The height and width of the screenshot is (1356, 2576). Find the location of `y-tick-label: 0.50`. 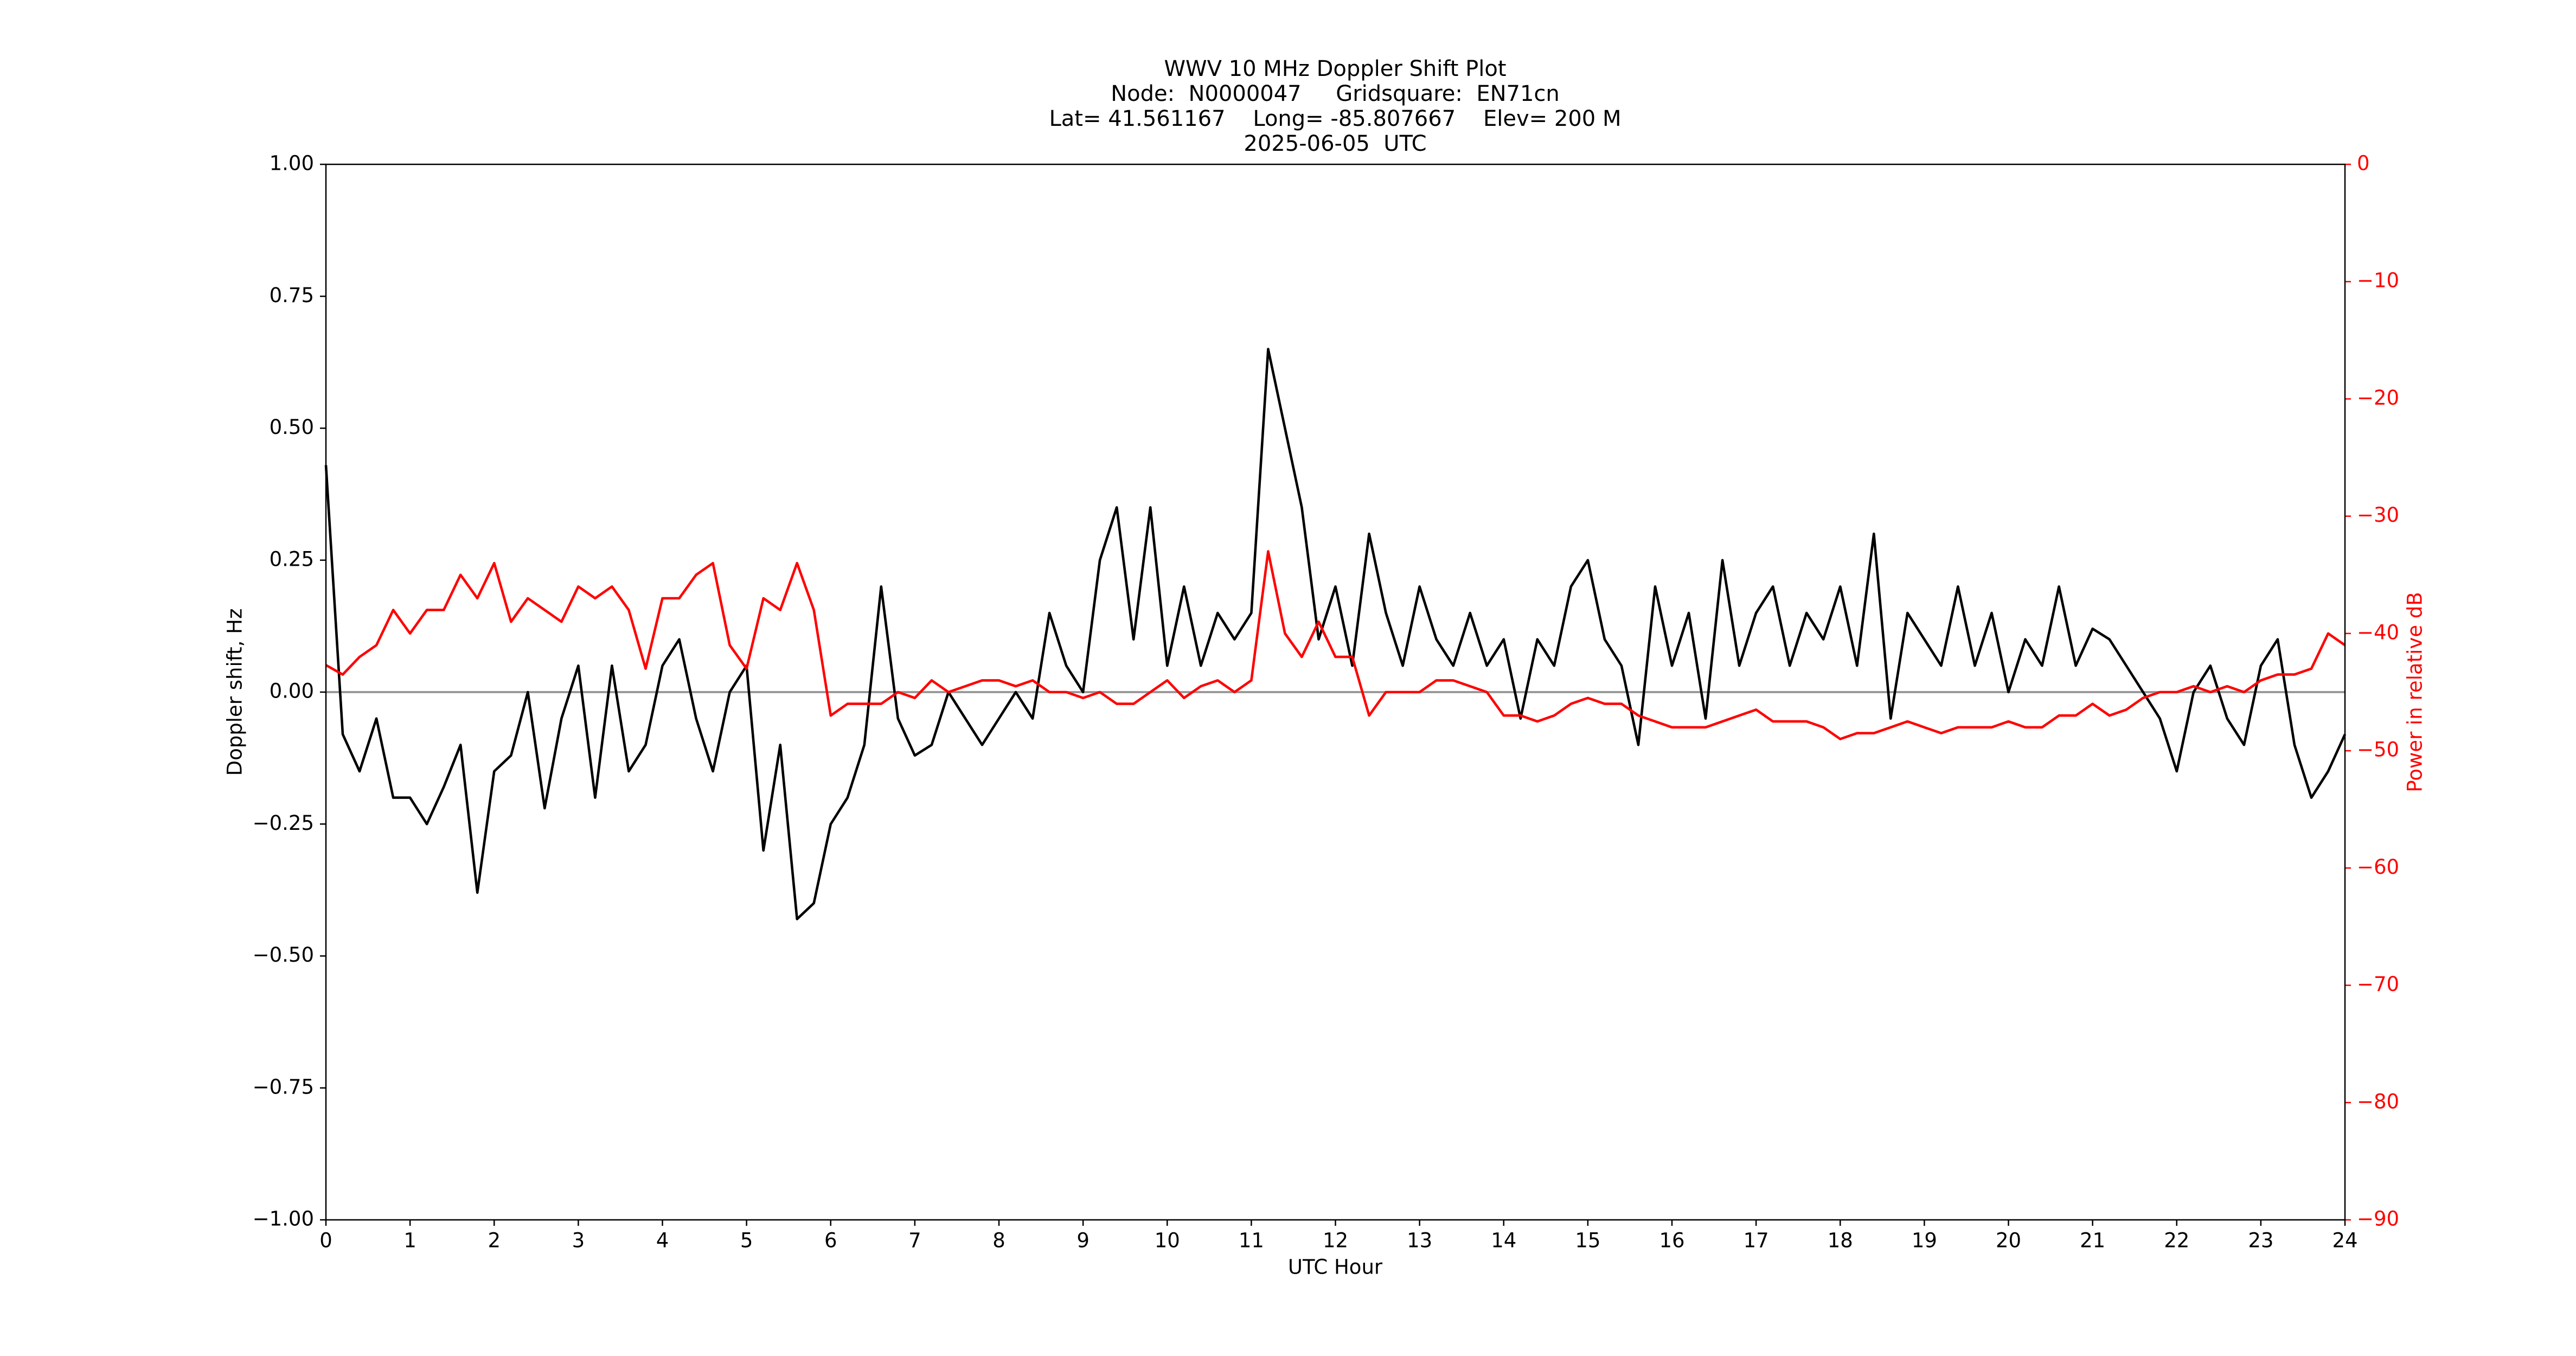

y-tick-label: 0.50 is located at coordinates (292, 427).